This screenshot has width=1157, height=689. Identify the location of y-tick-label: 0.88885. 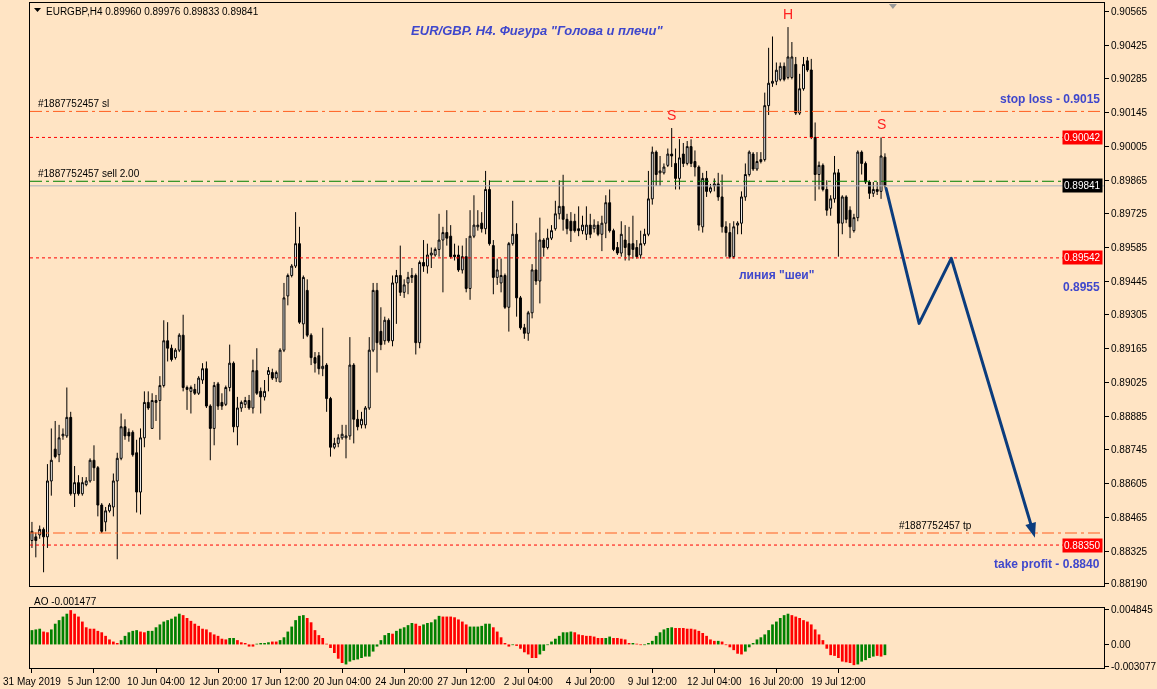
(1129, 416).